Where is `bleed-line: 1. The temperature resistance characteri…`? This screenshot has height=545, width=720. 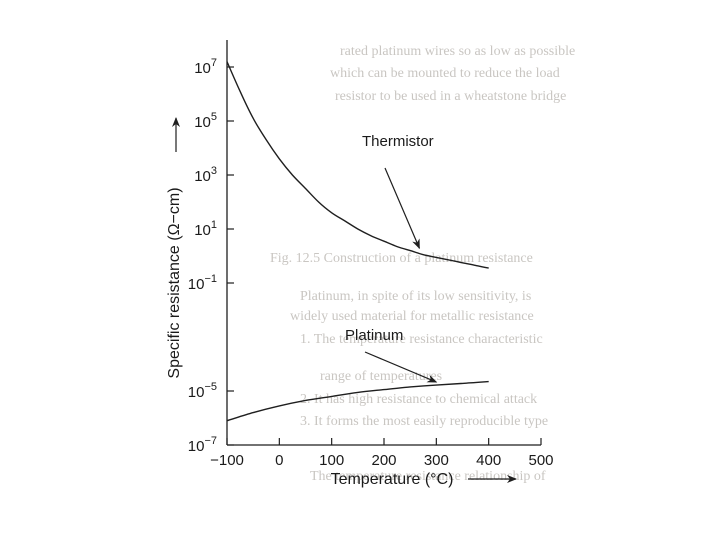
bleed-line: 1. The temperature resistance characteri… is located at coordinates (421, 339).